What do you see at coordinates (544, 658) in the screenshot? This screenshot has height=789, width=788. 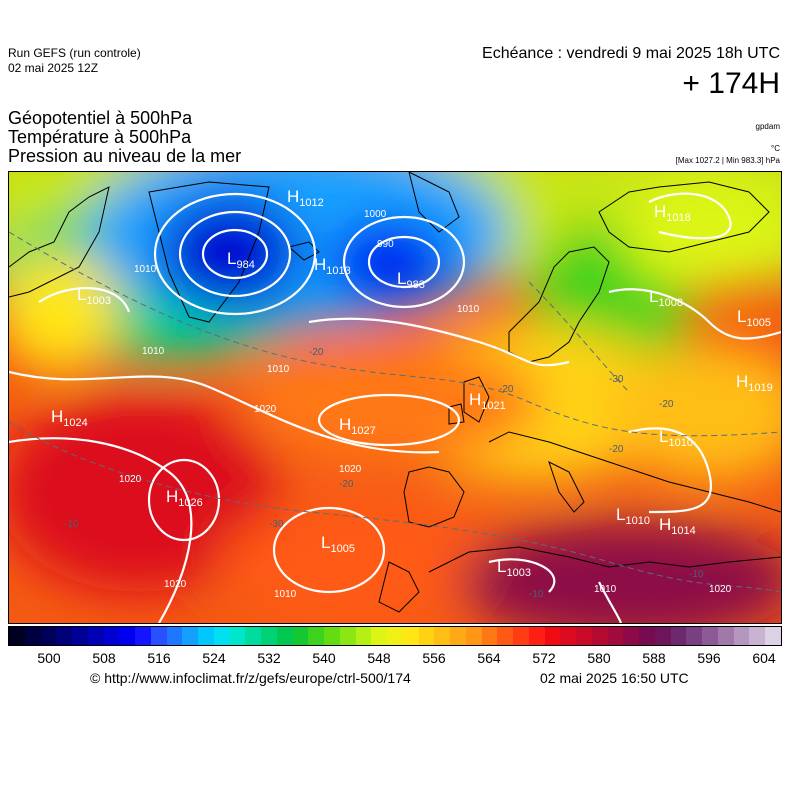 I see `colorbar-tick-label: 572` at bounding box center [544, 658].